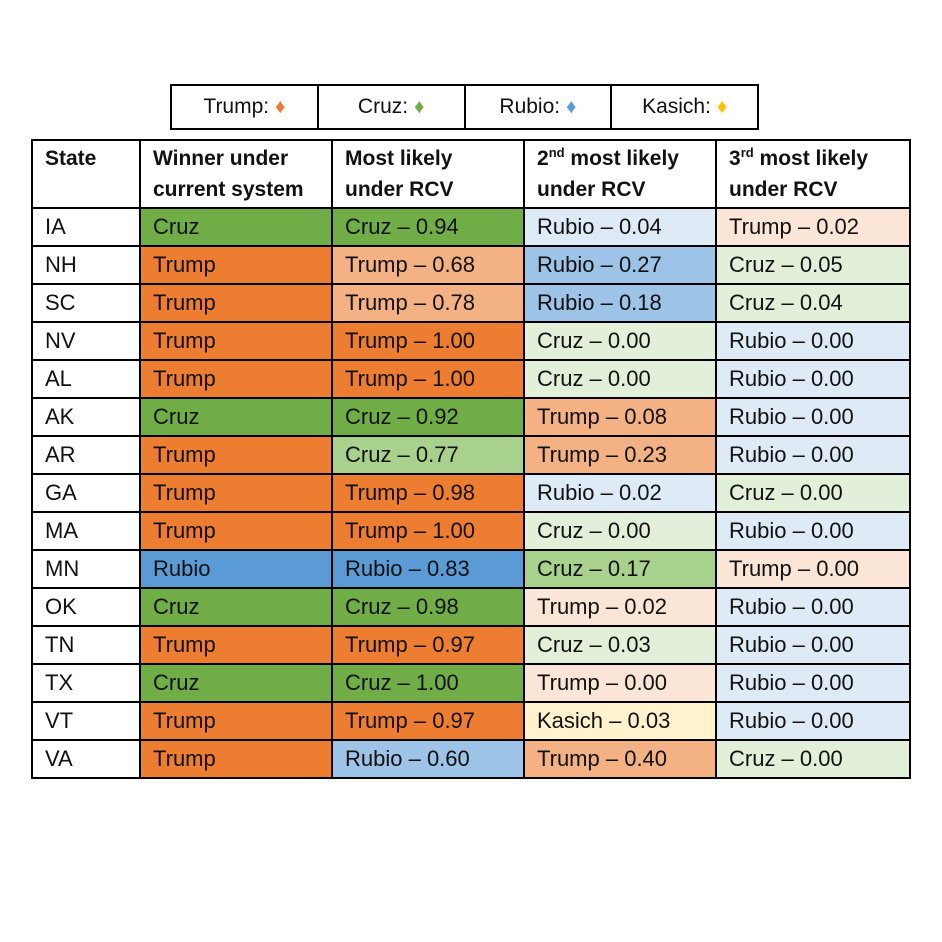 This screenshot has width=942, height=942. I want to click on second-choice-cell: Rubio – 0.04, so click(620, 227).